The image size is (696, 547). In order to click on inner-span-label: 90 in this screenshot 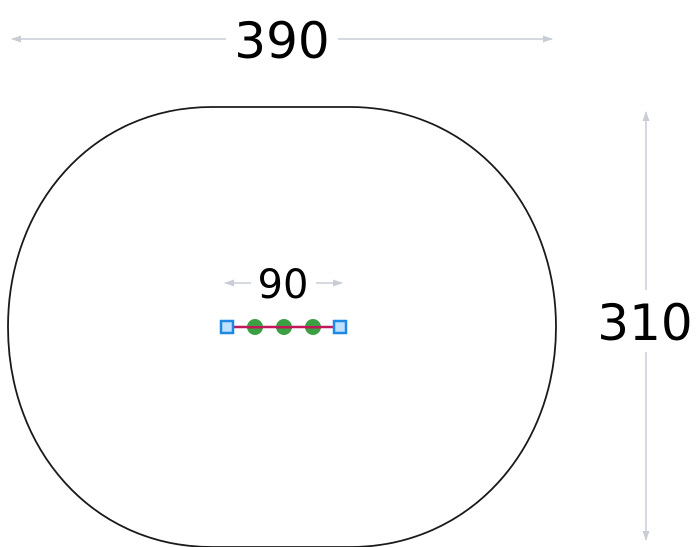, I will do `click(283, 285)`.